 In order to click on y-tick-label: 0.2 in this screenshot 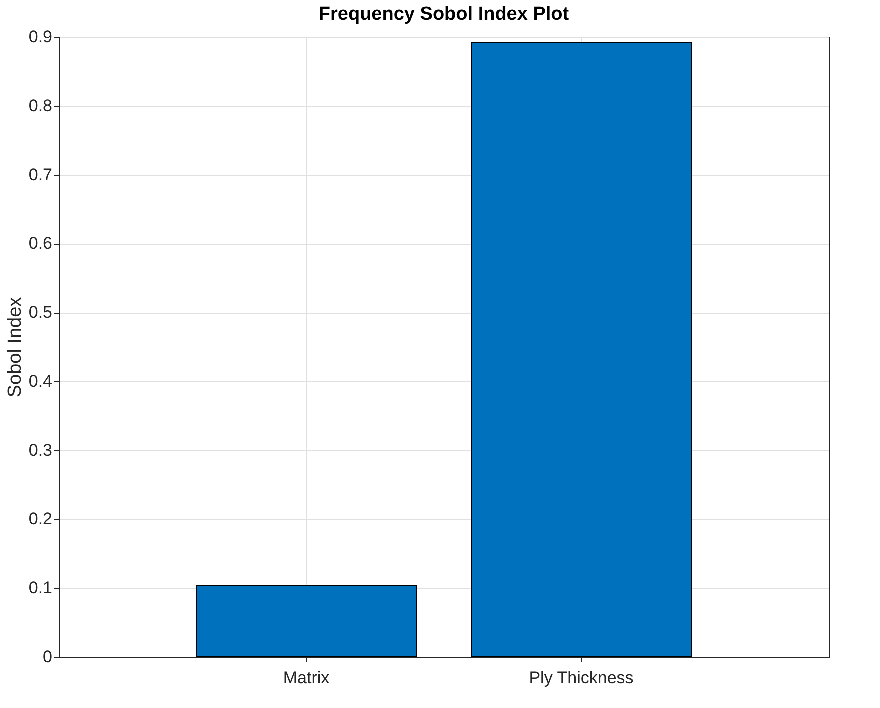, I will do `click(40, 519)`.